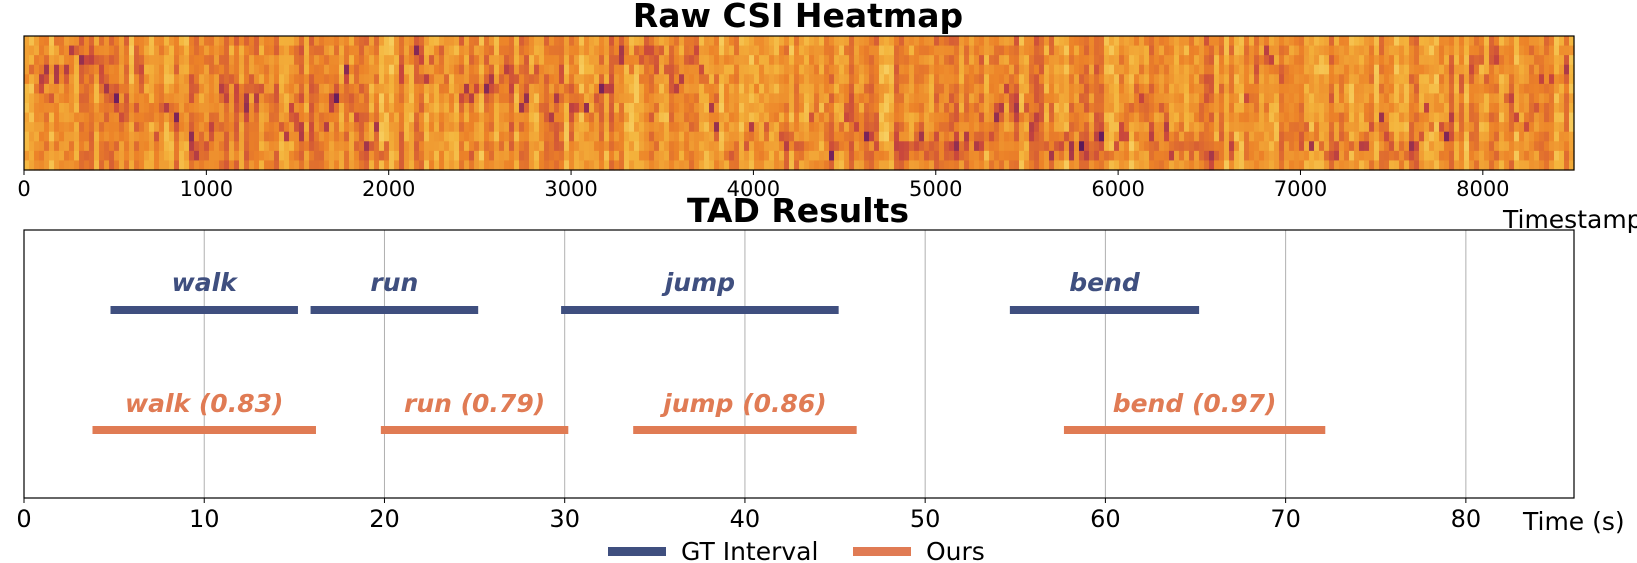  What do you see at coordinates (1569, 219) in the screenshot?
I see `heatmap-x-label: Timestamp` at bounding box center [1569, 219].